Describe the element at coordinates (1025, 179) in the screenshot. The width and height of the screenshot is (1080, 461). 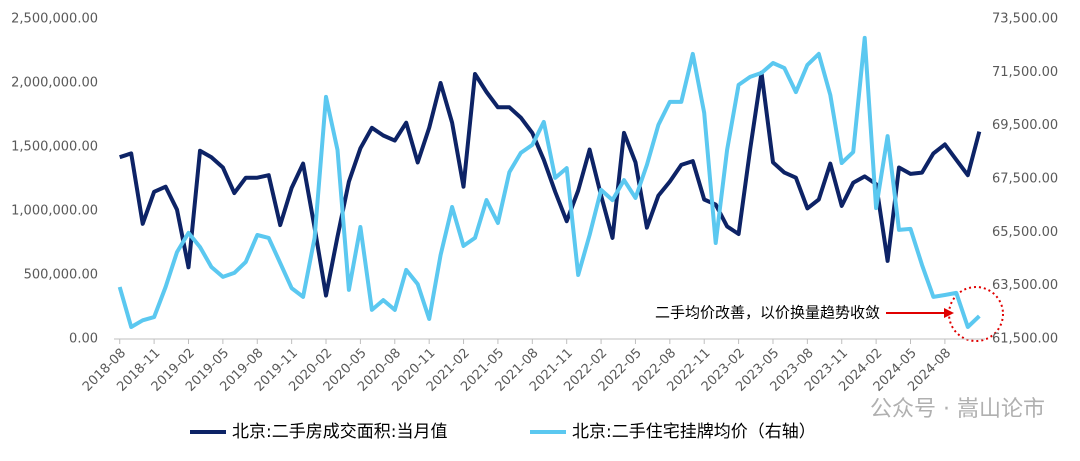
I see `y2-tick-label: 67,500.00` at that location.